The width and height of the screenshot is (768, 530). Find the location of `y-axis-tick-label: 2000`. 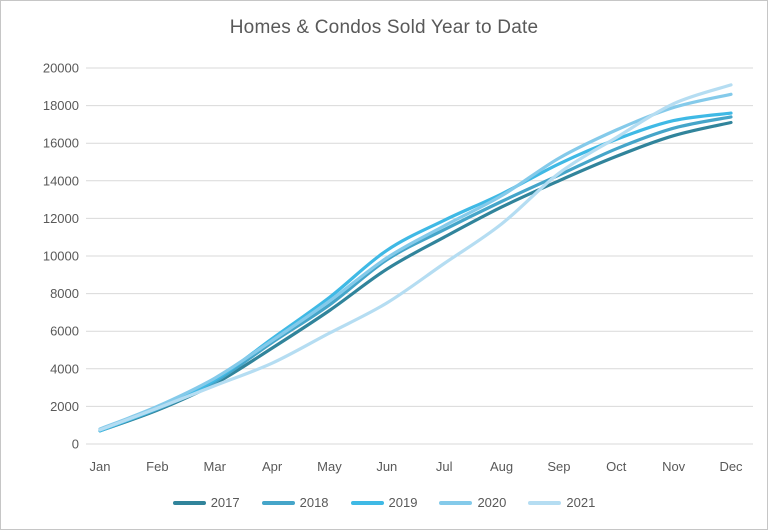

y-axis-tick-label: 2000 is located at coordinates (64, 406).